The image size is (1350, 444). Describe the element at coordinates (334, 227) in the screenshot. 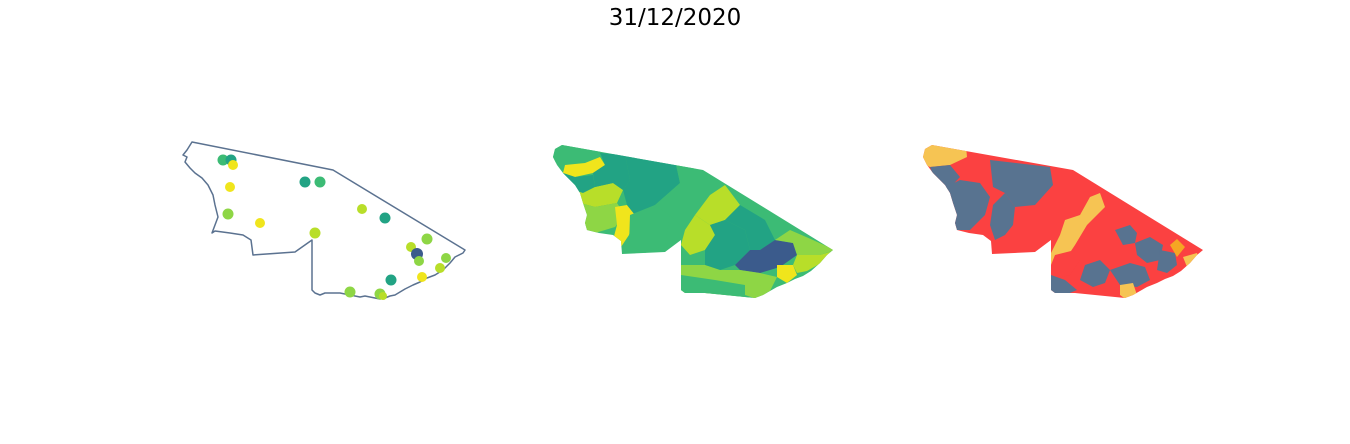

I see `marker-layer` at that location.